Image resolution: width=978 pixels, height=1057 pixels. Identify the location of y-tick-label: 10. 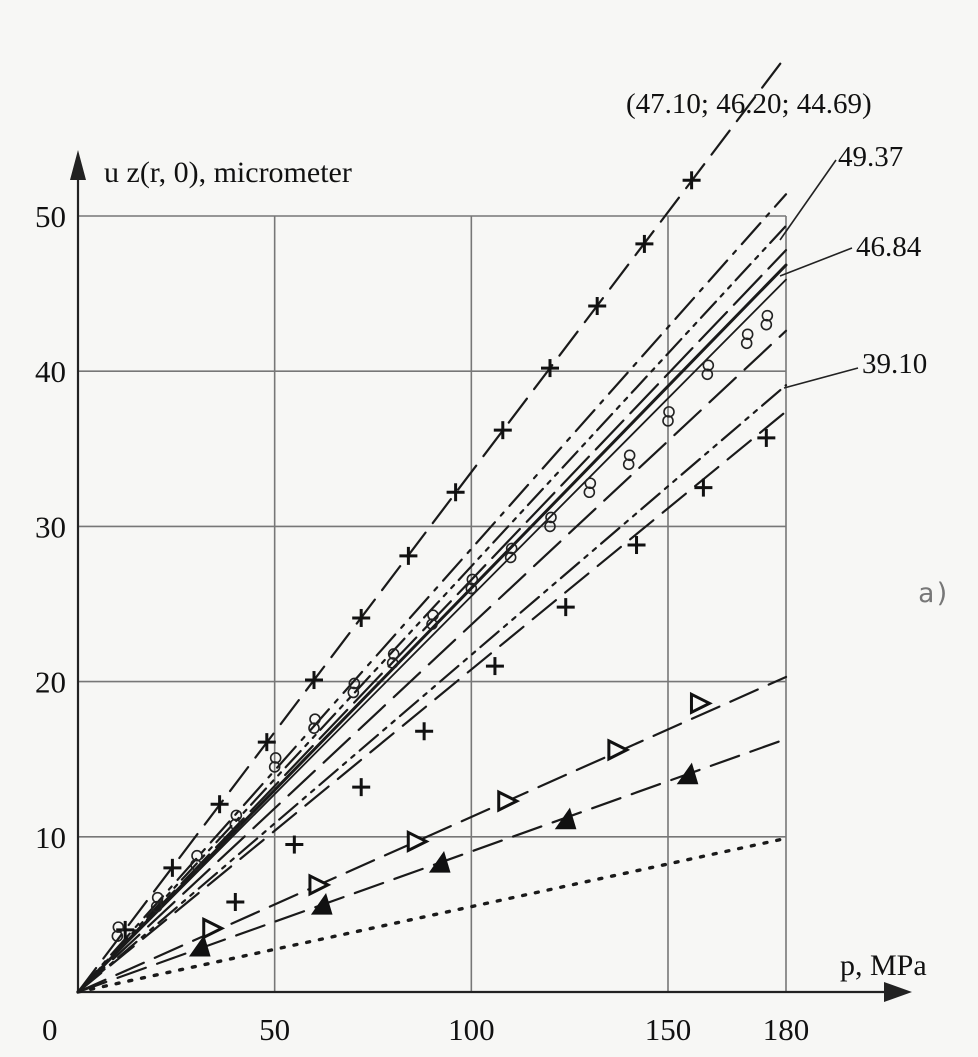
(50, 837).